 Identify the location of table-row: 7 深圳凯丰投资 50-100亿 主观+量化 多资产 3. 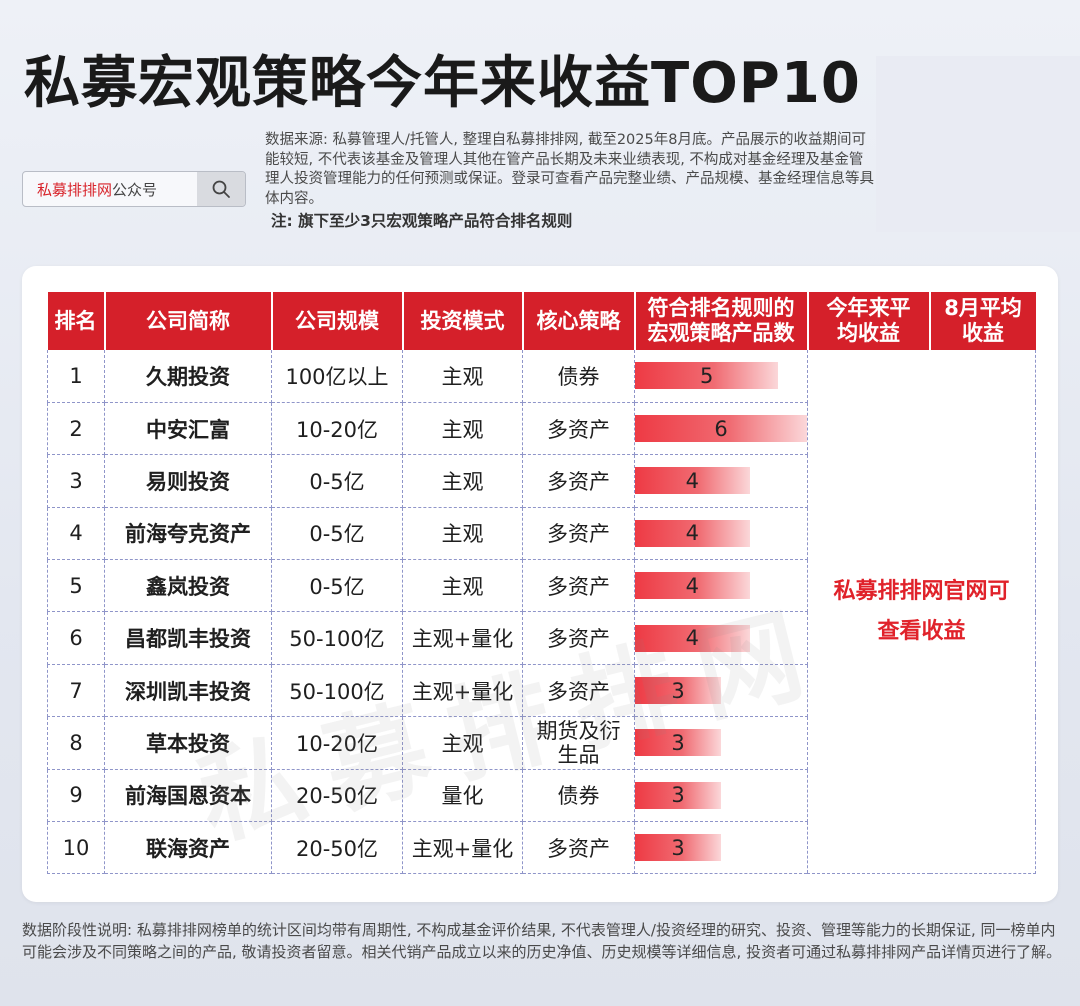
(541, 691).